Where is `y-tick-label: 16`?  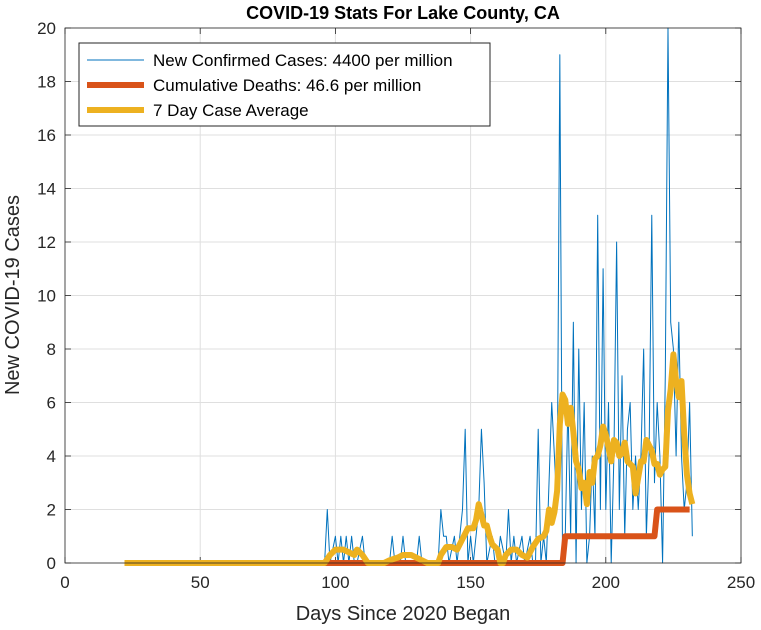 y-tick-label: 16 is located at coordinates (46, 135).